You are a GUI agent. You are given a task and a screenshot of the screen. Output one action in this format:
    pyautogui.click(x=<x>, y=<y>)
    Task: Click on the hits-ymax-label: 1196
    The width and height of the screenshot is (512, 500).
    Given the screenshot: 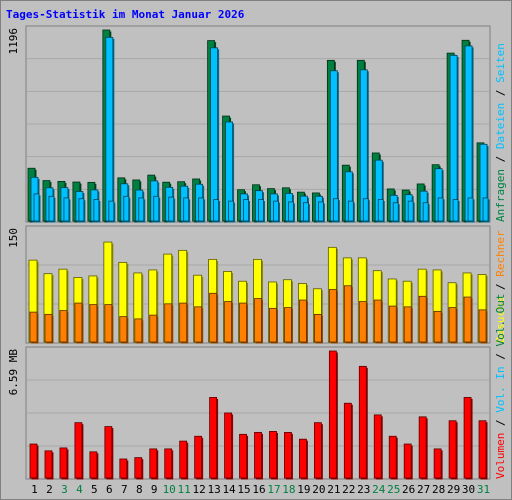 What is the action you would take?
    pyautogui.click(x=13, y=41)
    